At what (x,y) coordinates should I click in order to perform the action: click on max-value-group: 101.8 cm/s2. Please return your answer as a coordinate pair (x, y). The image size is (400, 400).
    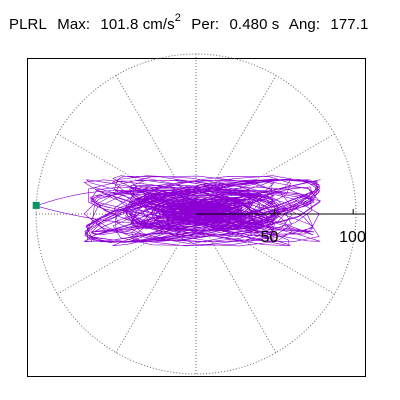
    Looking at the image, I should click on (140, 22).